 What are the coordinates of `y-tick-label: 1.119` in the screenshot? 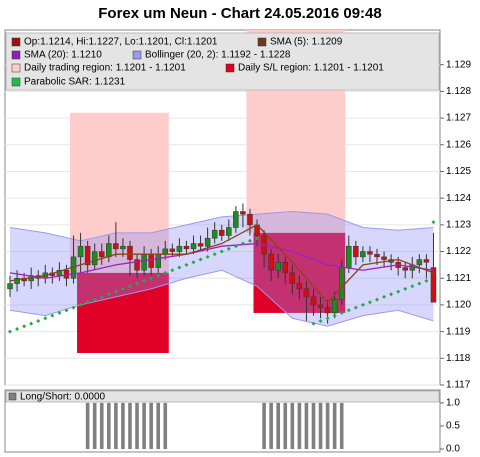 It's located at (458, 331).